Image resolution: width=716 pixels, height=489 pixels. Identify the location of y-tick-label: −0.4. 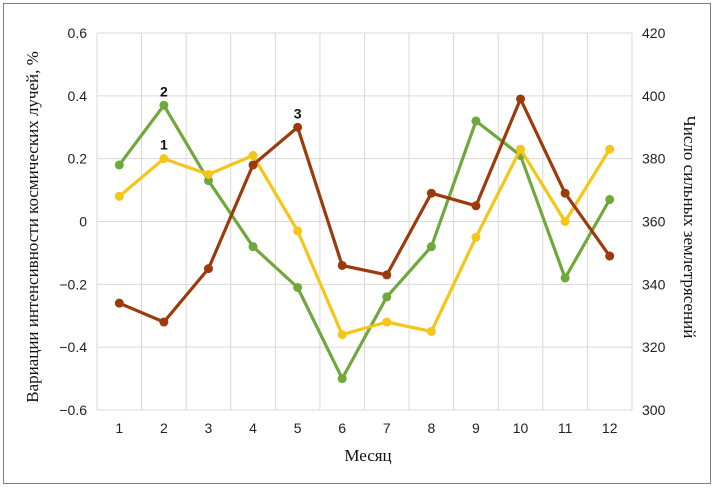
(73, 347).